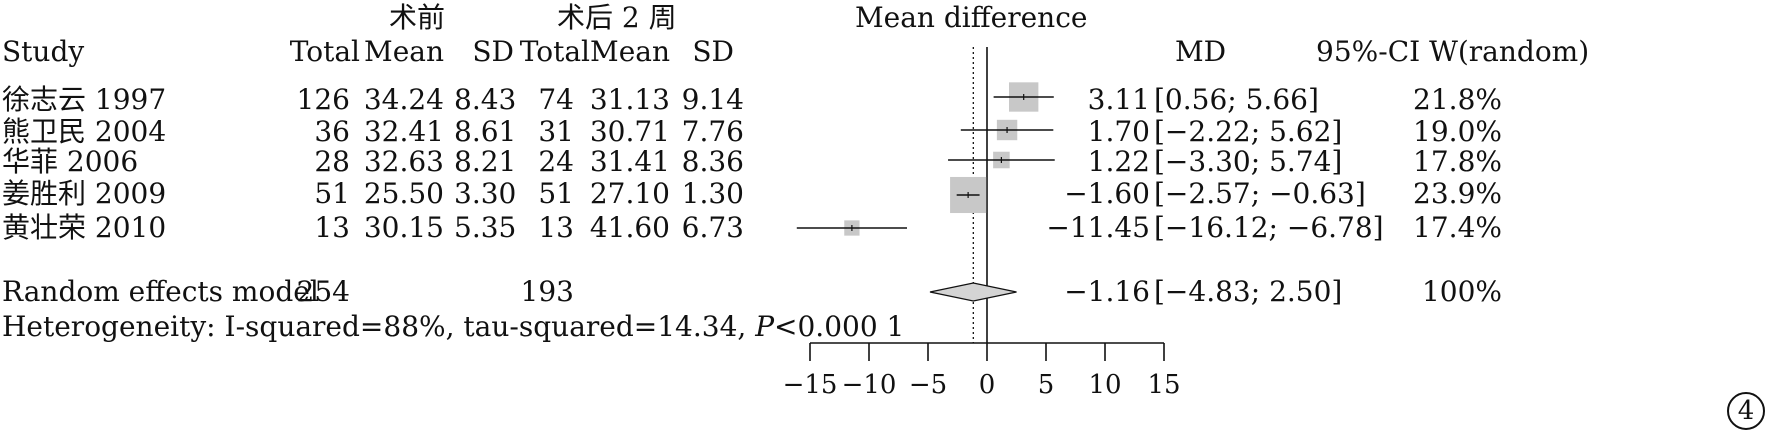  Describe the element at coordinates (1098, 227) in the screenshot. I see `md-value: −11.45` at that location.